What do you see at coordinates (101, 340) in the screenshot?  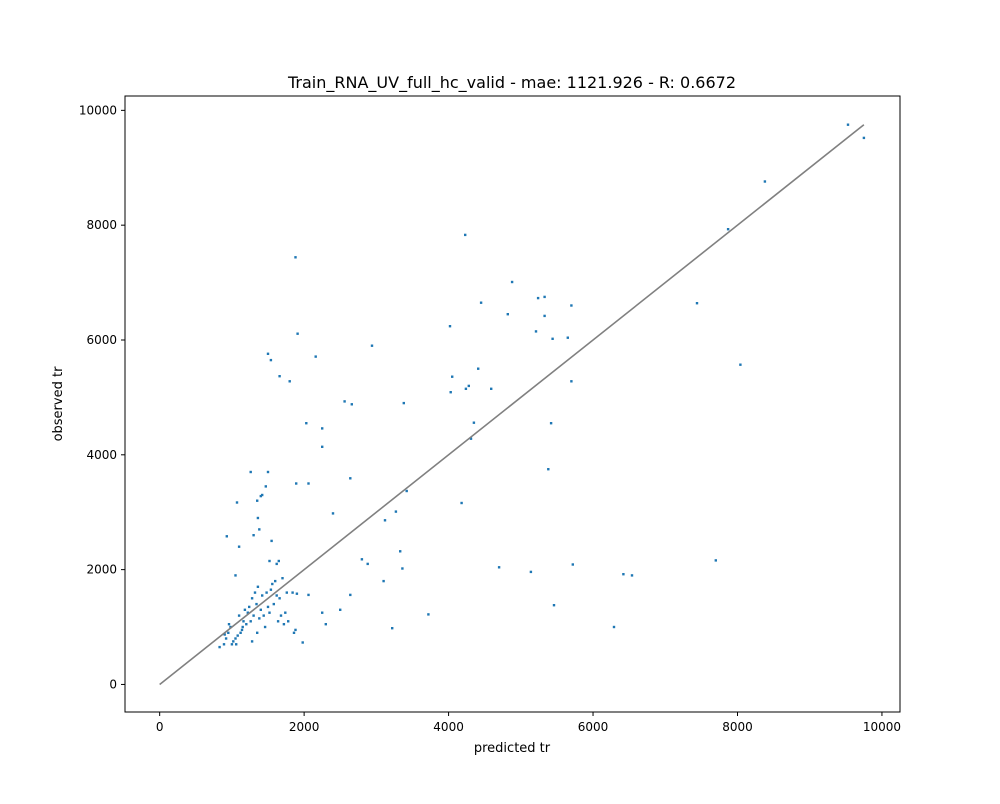 I see `y-tick-label: 6000` at bounding box center [101, 340].